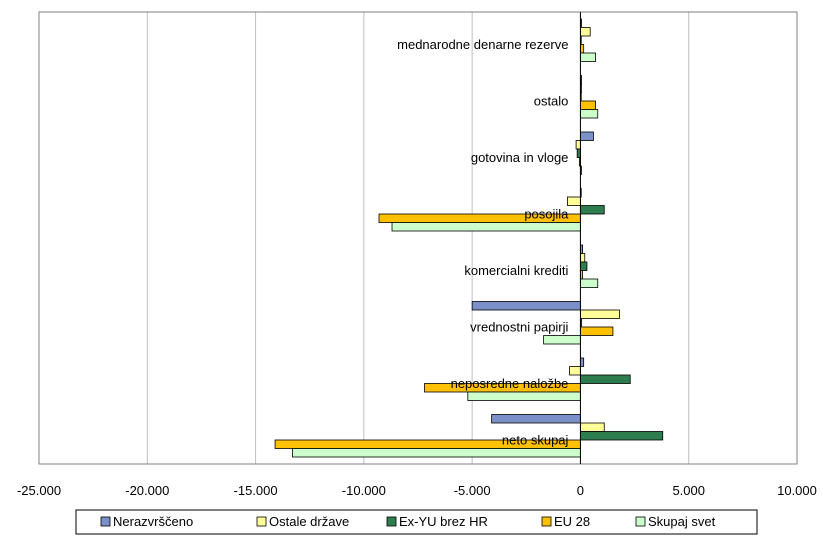  Describe the element at coordinates (256, 490) in the screenshot. I see `x-tick-label: -15.000` at that location.